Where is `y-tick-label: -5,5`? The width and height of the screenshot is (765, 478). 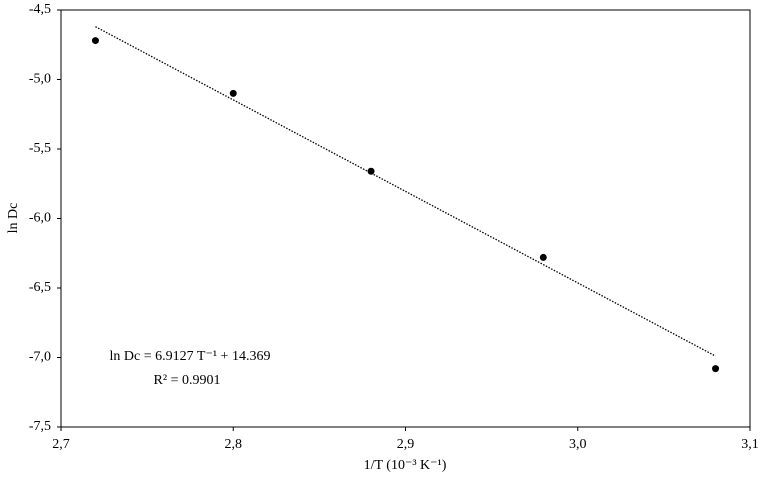
y-tick-label: -5,5 is located at coordinates (40, 148).